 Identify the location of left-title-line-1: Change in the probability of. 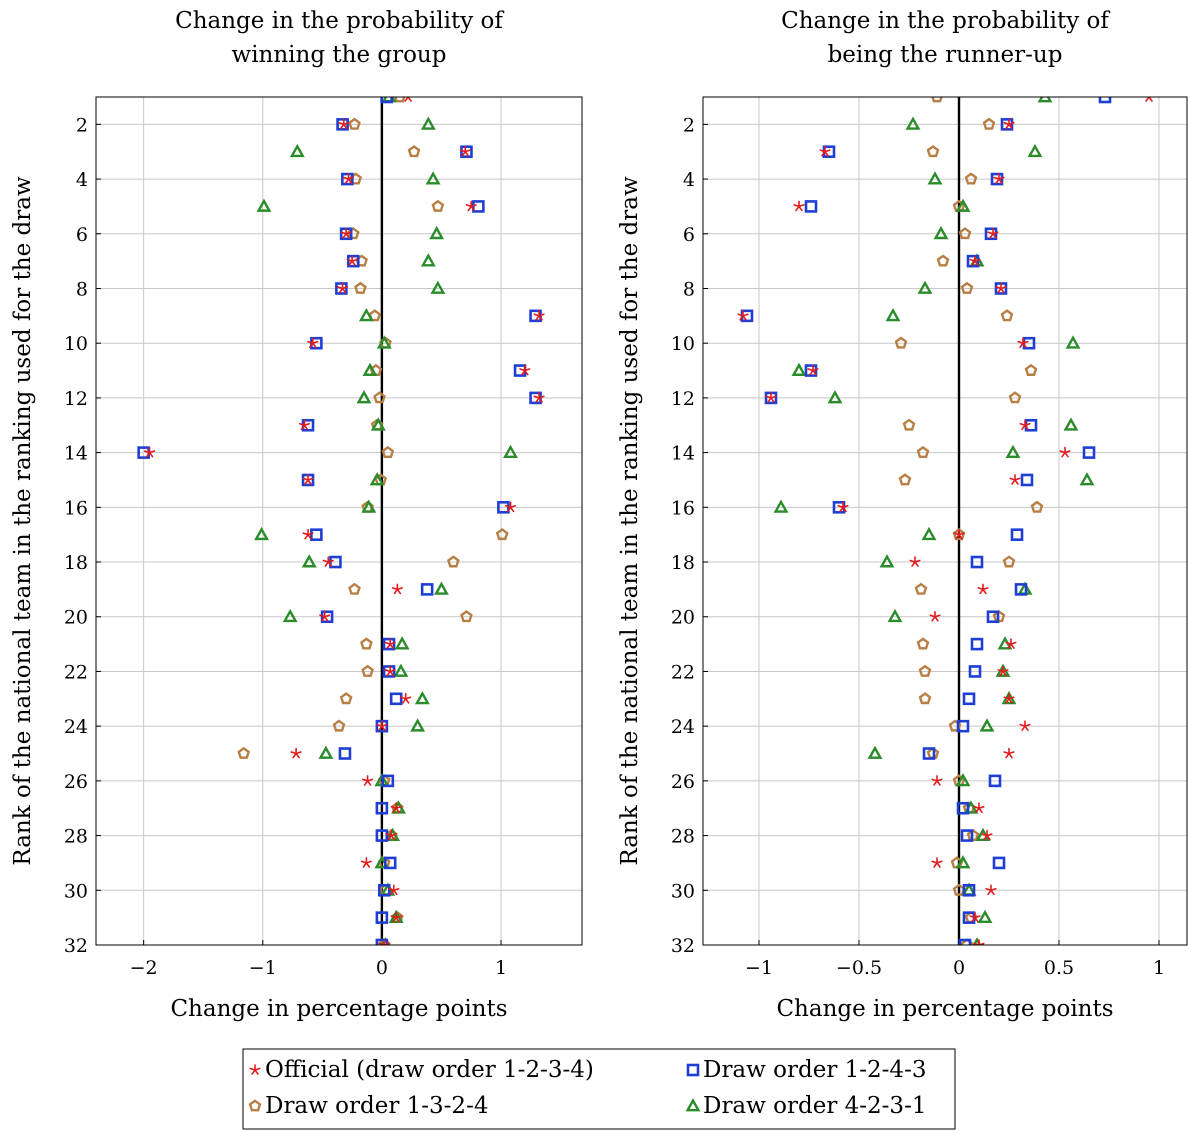
(339, 21).